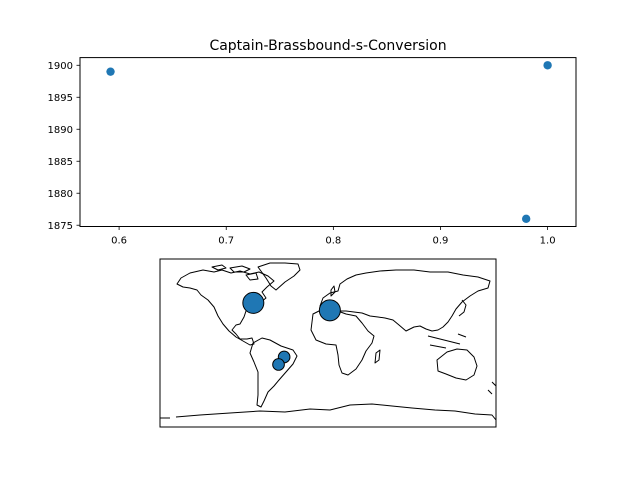  Describe the element at coordinates (327, 46) in the screenshot. I see `chart-title: Captain-Brassbound-s-Conversion` at that location.